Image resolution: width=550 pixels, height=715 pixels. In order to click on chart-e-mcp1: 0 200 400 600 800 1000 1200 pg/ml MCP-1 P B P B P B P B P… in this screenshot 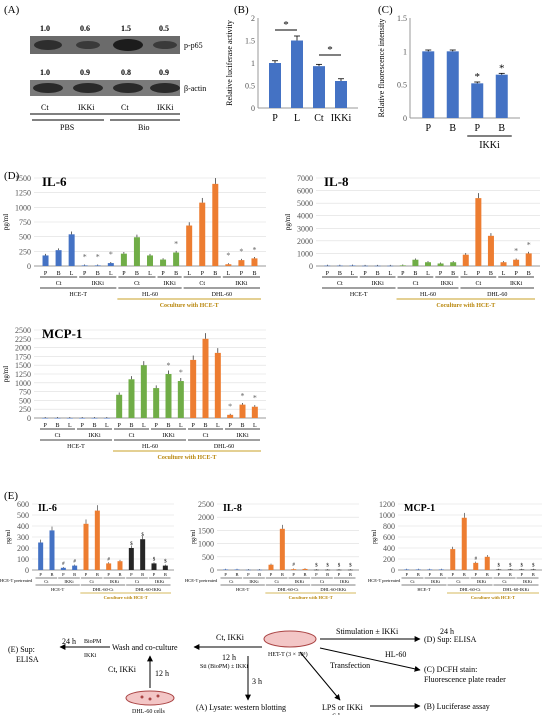, I will do `click(455, 550)`.